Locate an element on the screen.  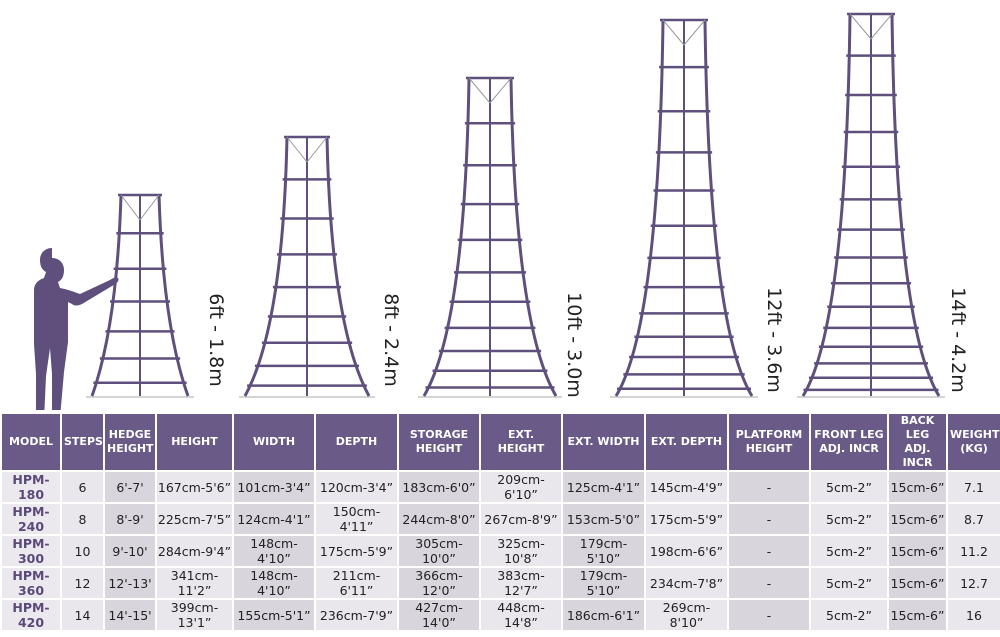
ladder-label: 6ft - 1.8m is located at coordinates (216, 340).